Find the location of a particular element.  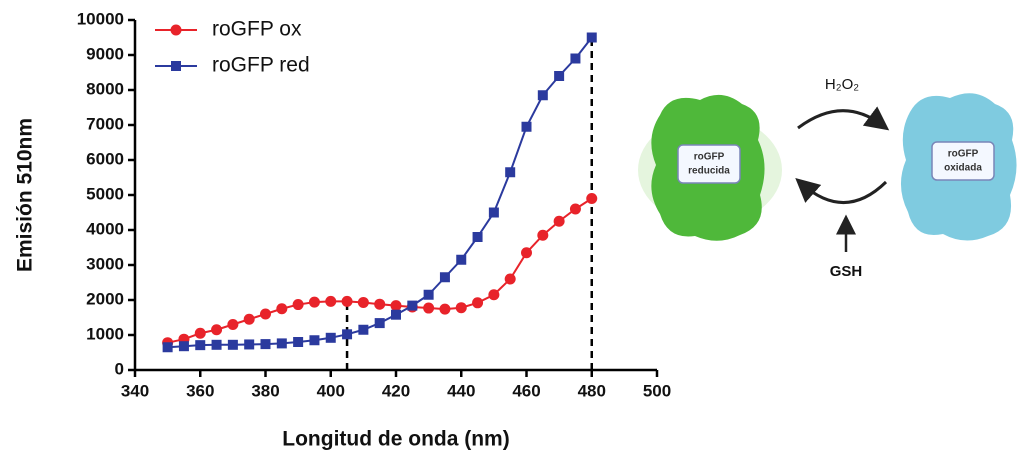

y-tick-label: 5000 is located at coordinates (105, 193).